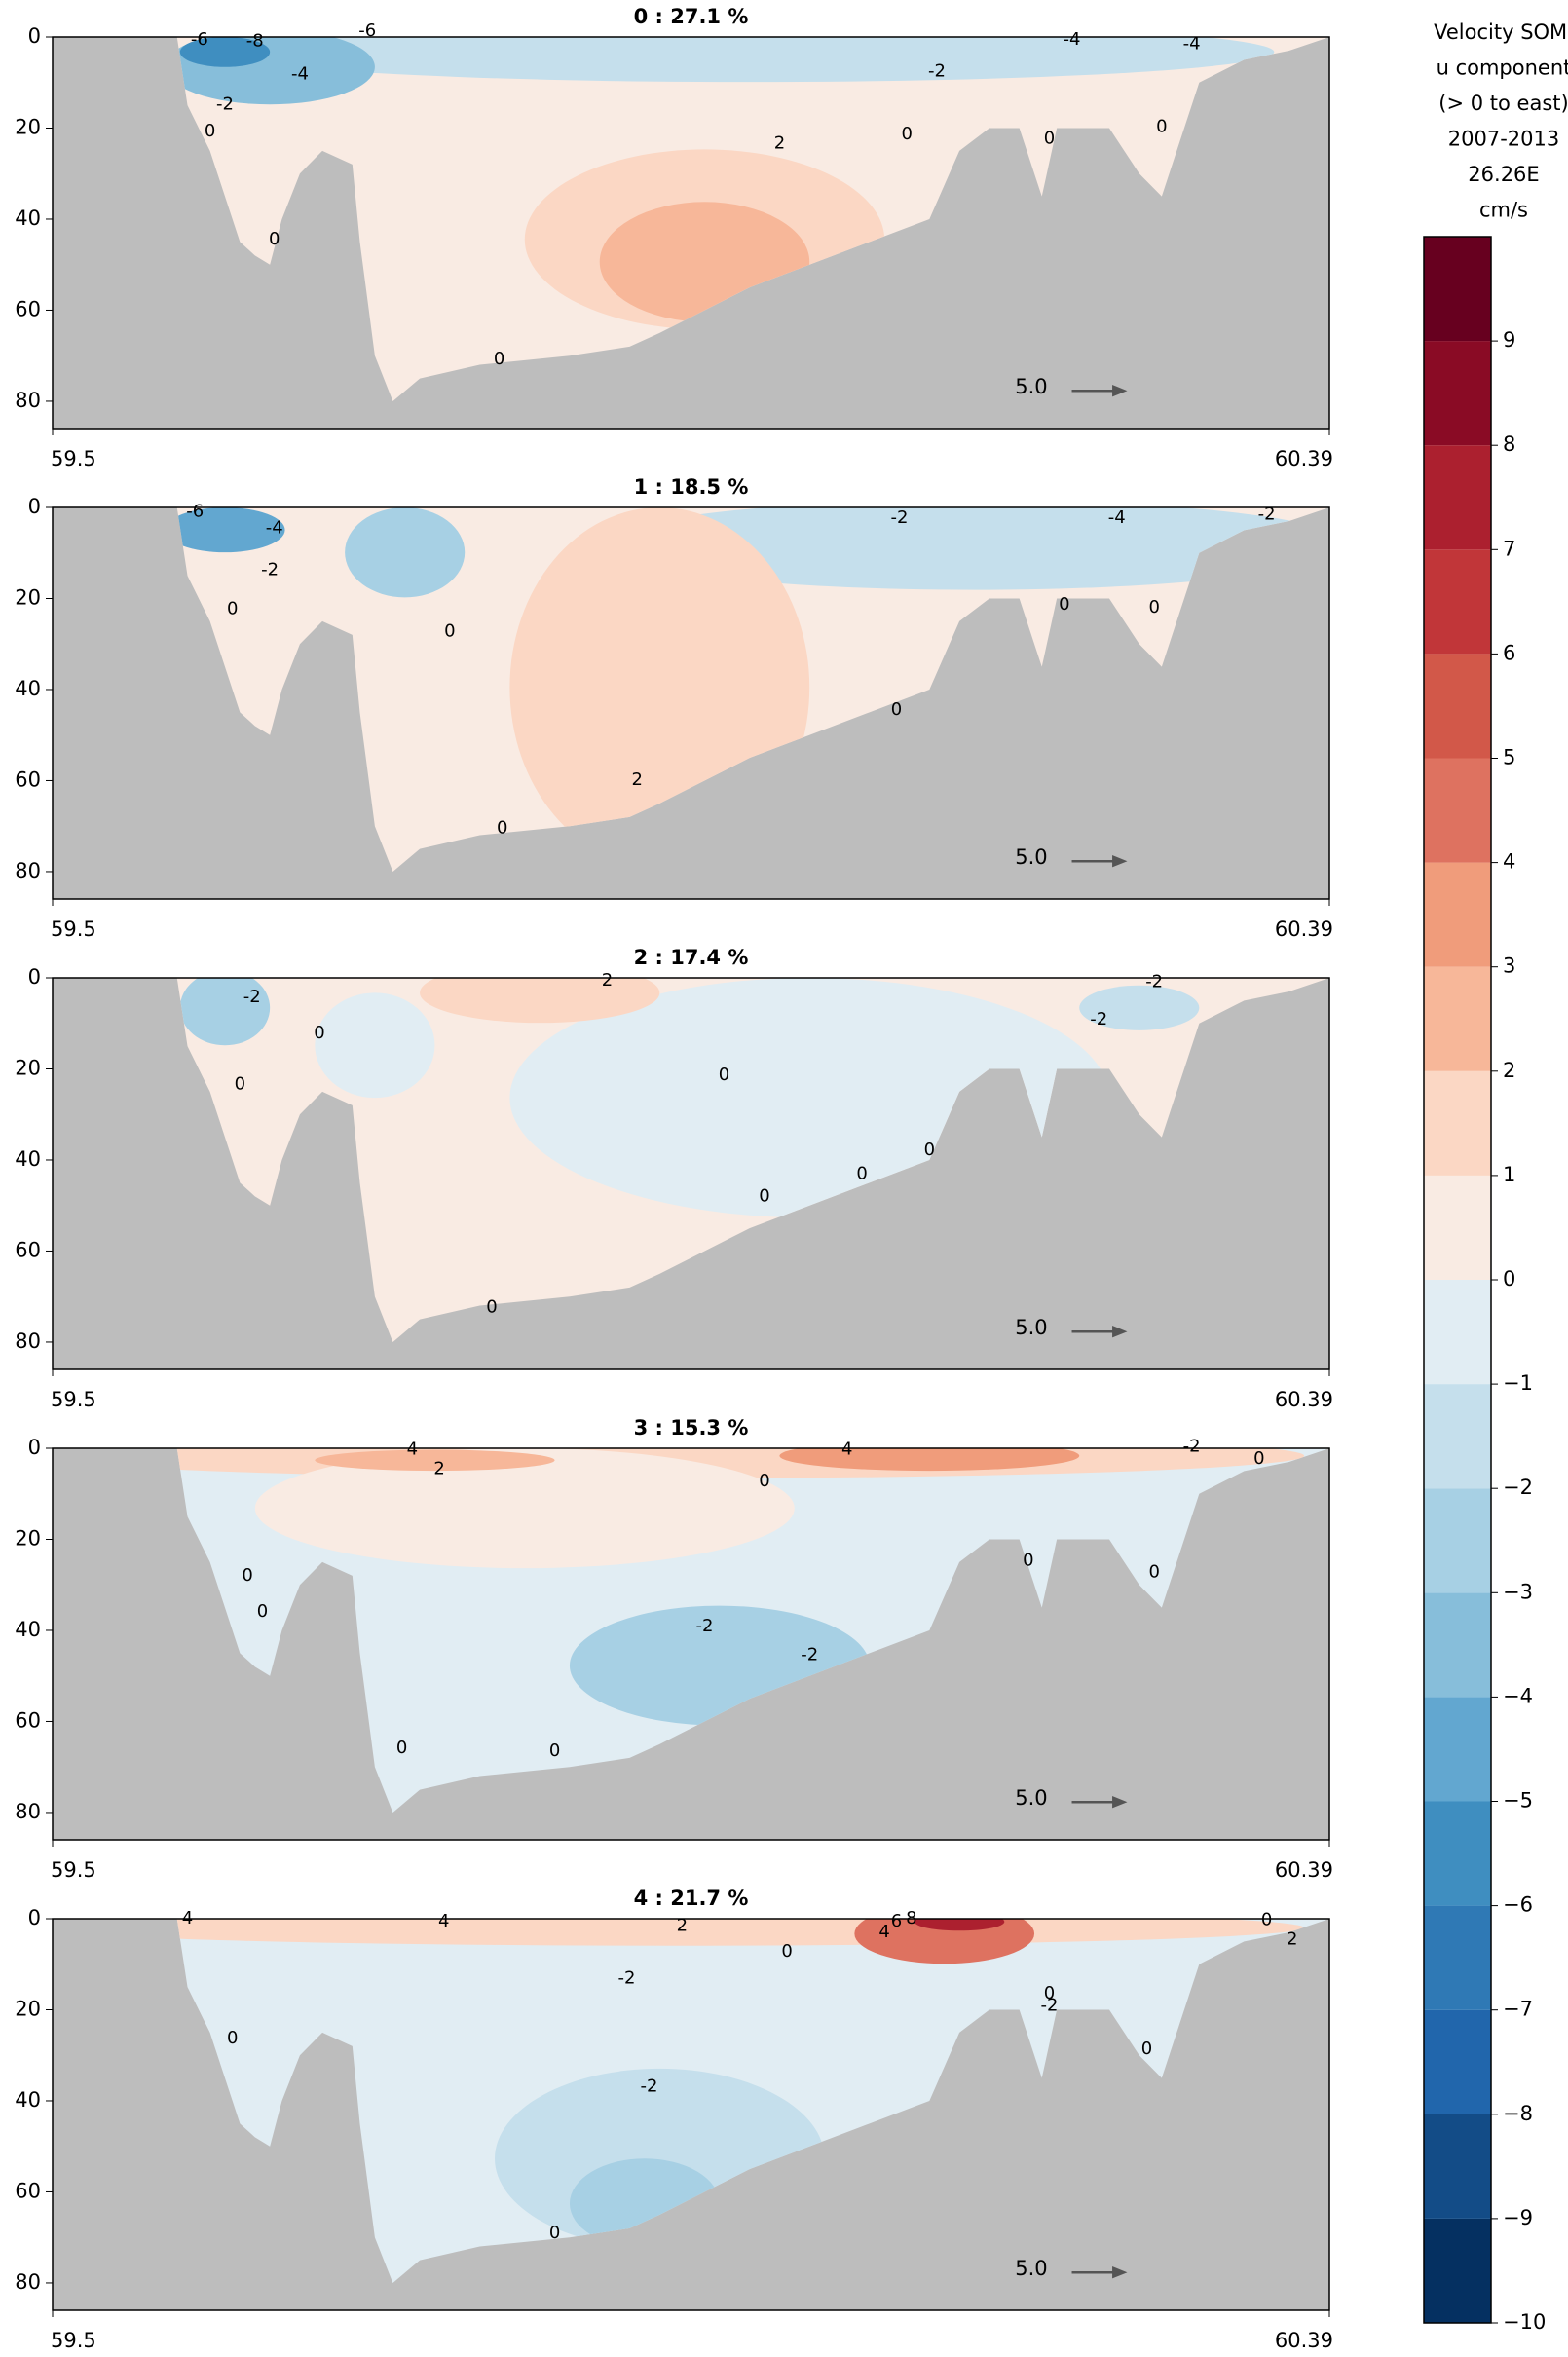 Image resolution: width=1568 pixels, height=2357 pixels. Describe the element at coordinates (691, 957) in the screenshot. I see `panel-title: 2 : 17.4 %` at that location.